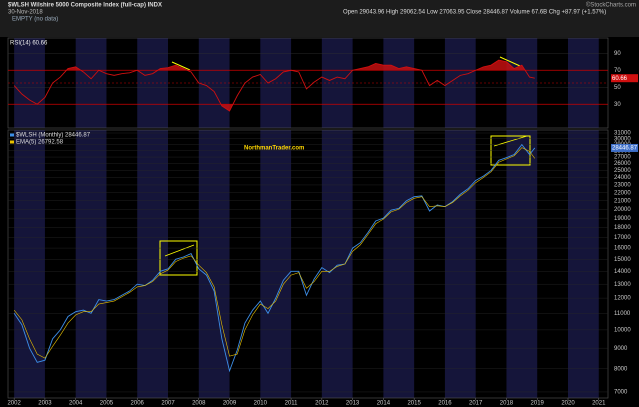 The image size is (639, 407). I want to click on y-tick-label: 22000, so click(622, 193).